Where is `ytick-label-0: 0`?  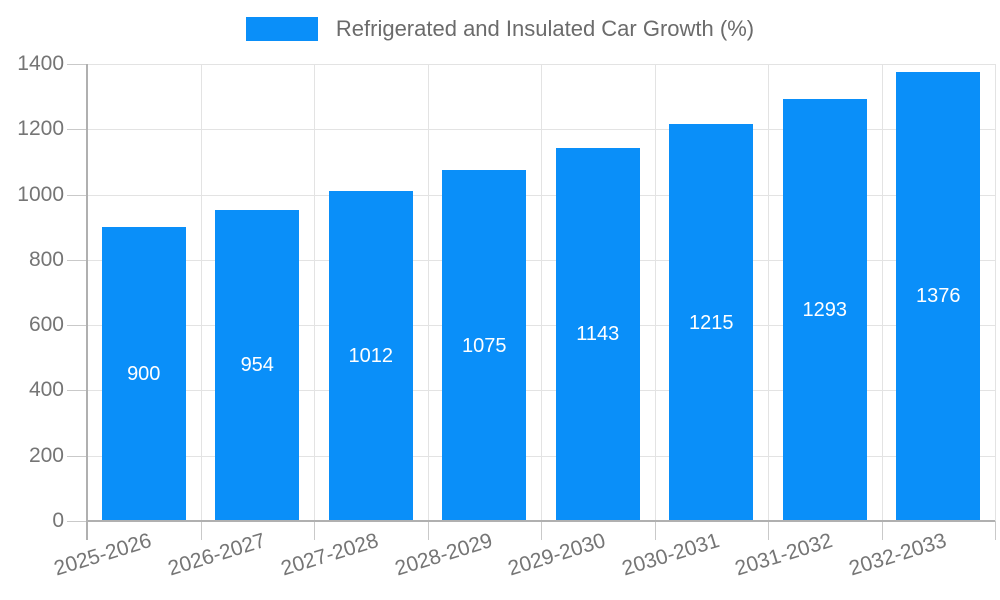
ytick-label-0: 0 is located at coordinates (58, 520).